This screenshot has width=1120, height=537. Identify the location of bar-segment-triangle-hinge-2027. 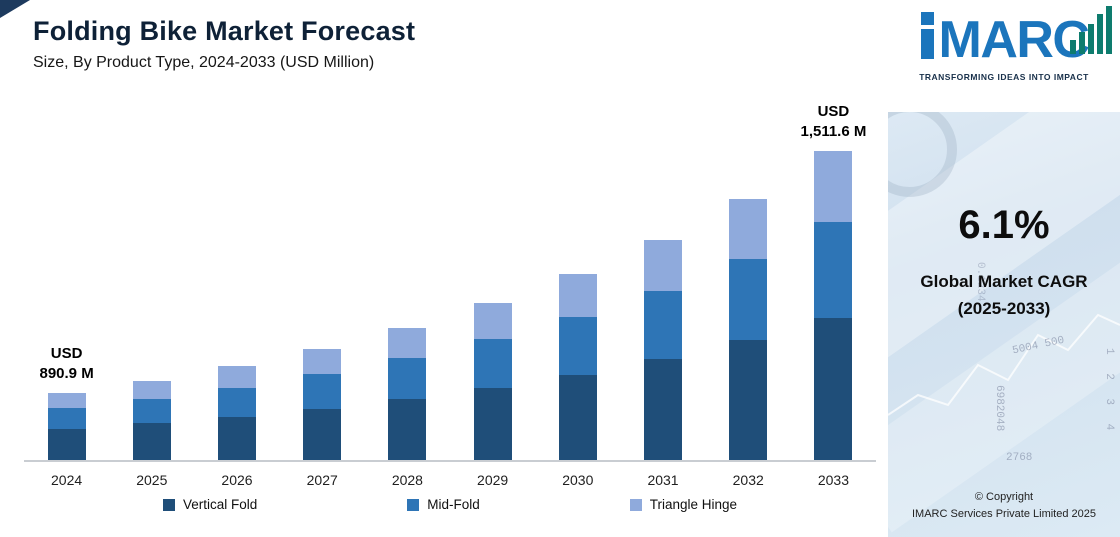
(322, 361).